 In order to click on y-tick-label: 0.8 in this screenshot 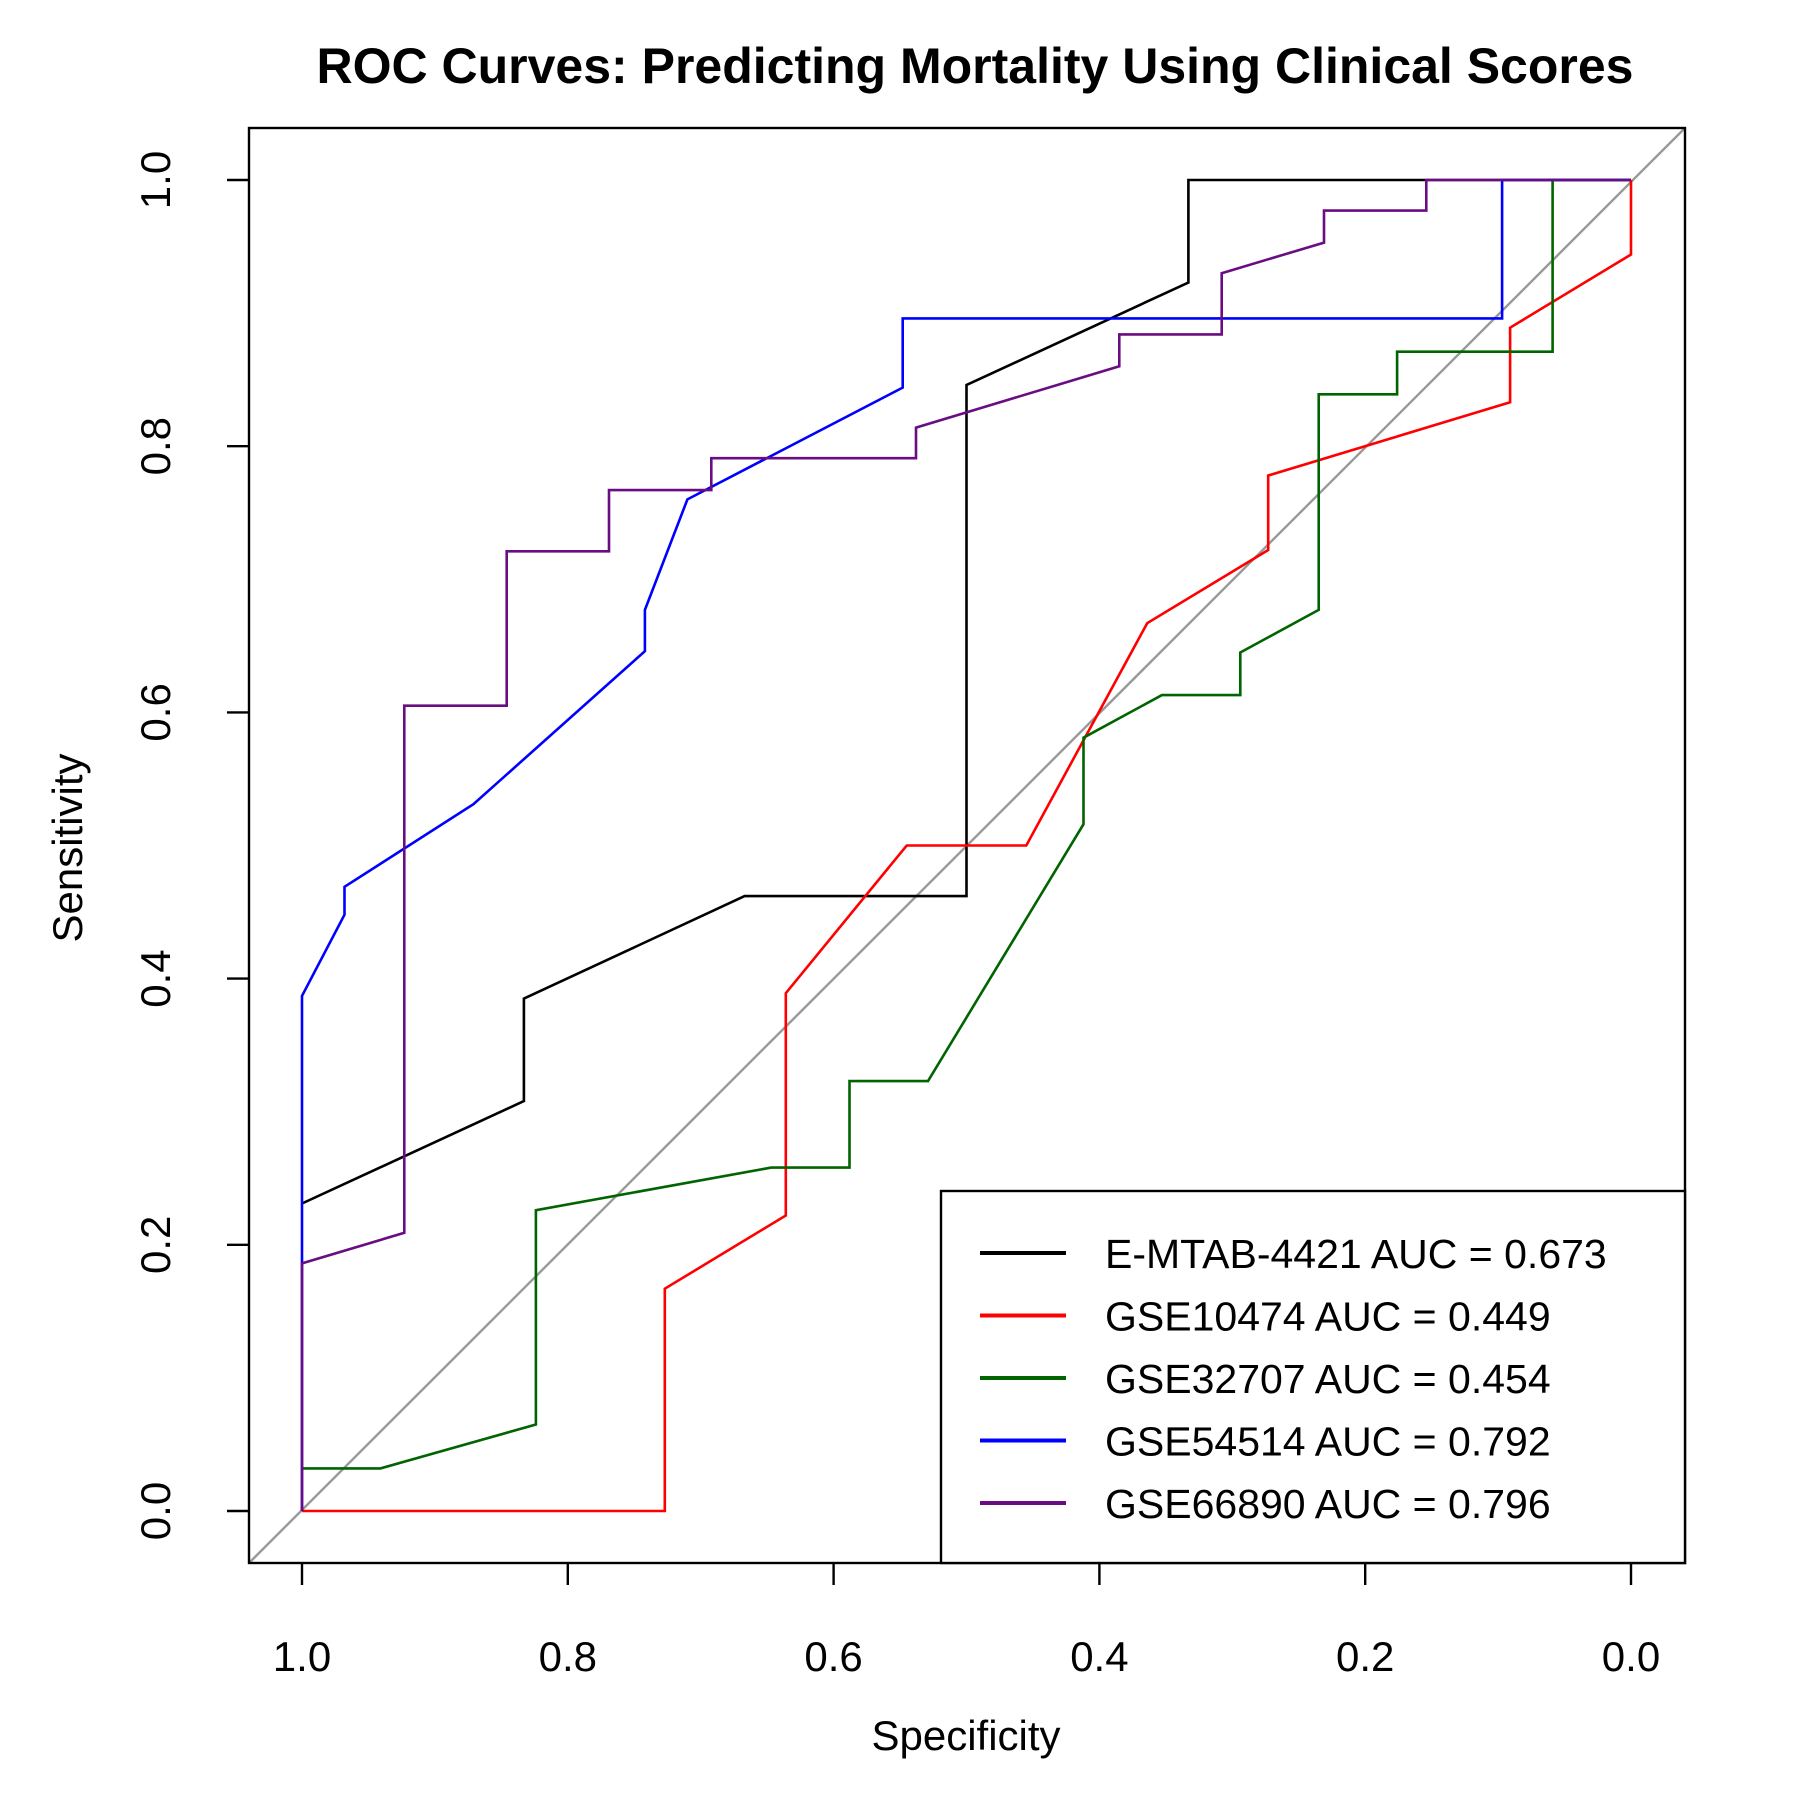, I will do `click(155, 446)`.